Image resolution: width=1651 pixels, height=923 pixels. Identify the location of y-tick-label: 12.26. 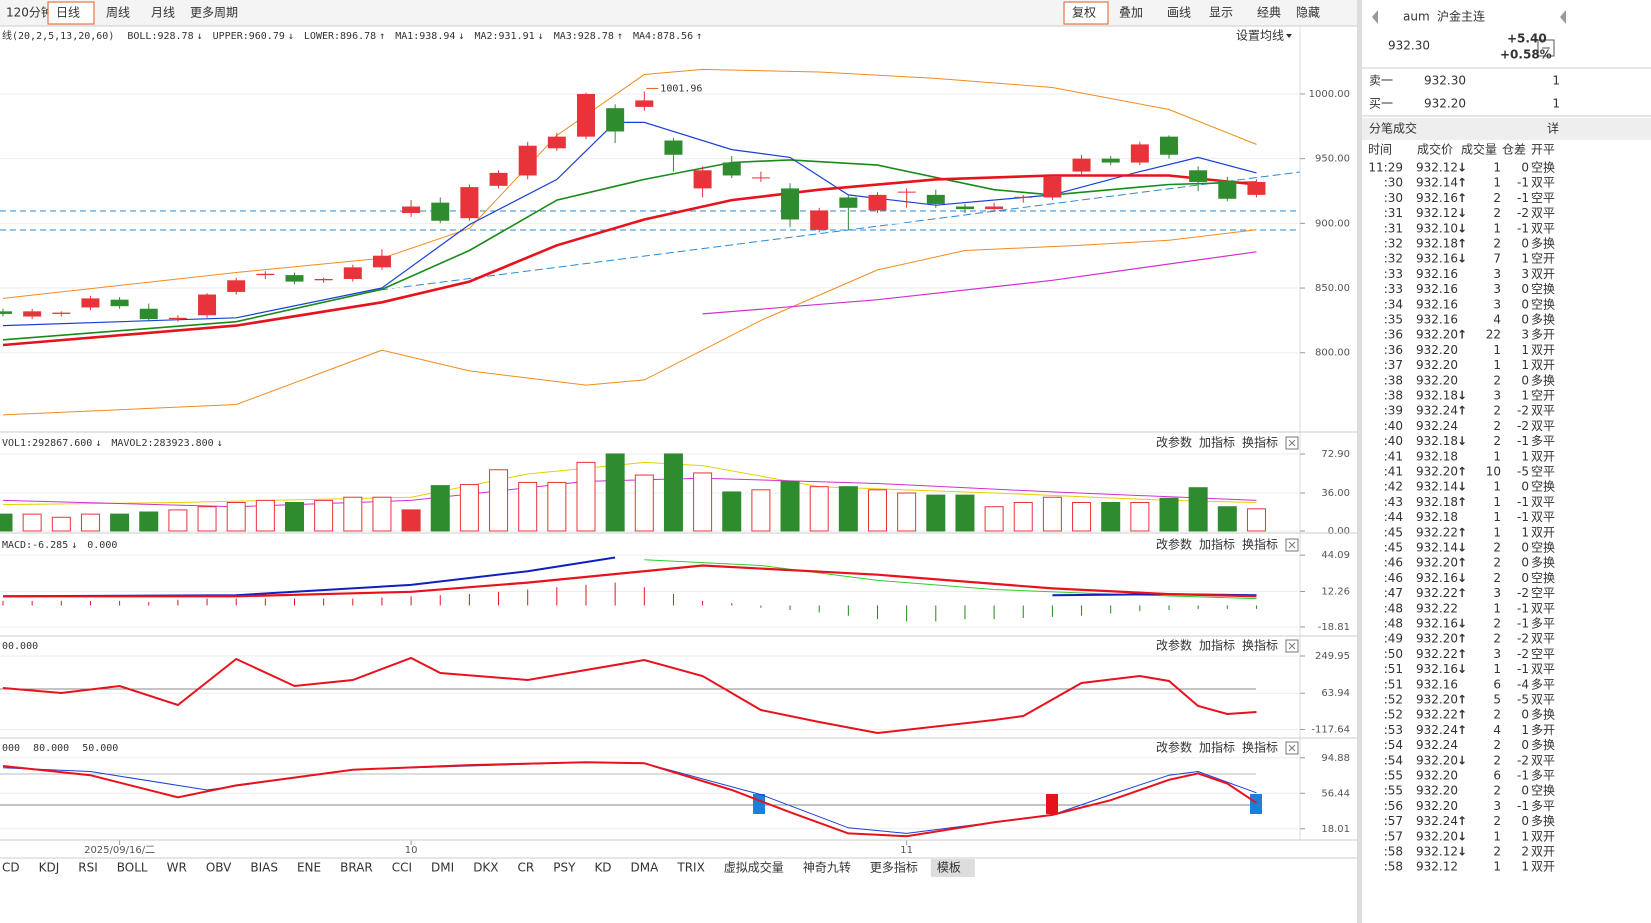
(1335, 591).